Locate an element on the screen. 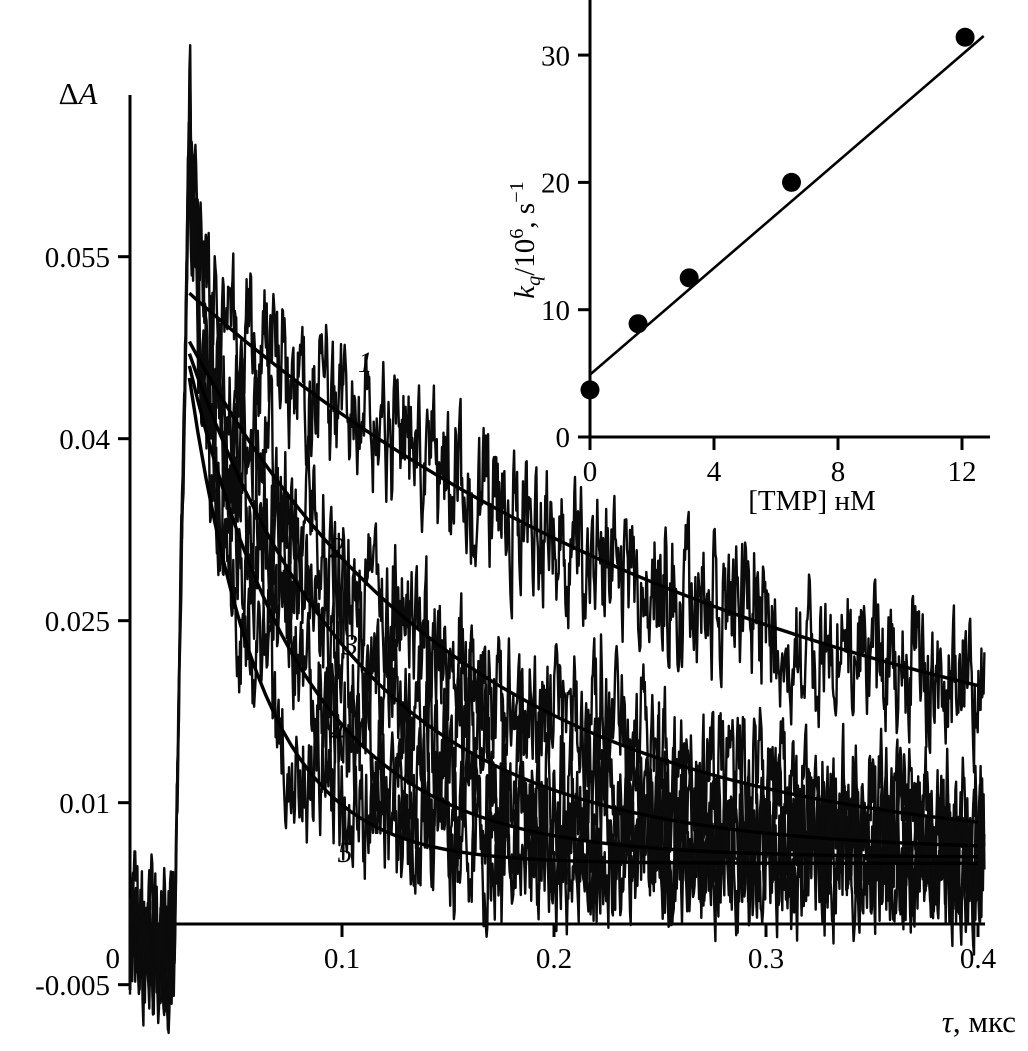 This screenshot has height=1051, width=1028. main-y-tick-label: -0.005 is located at coordinates (72, 986).